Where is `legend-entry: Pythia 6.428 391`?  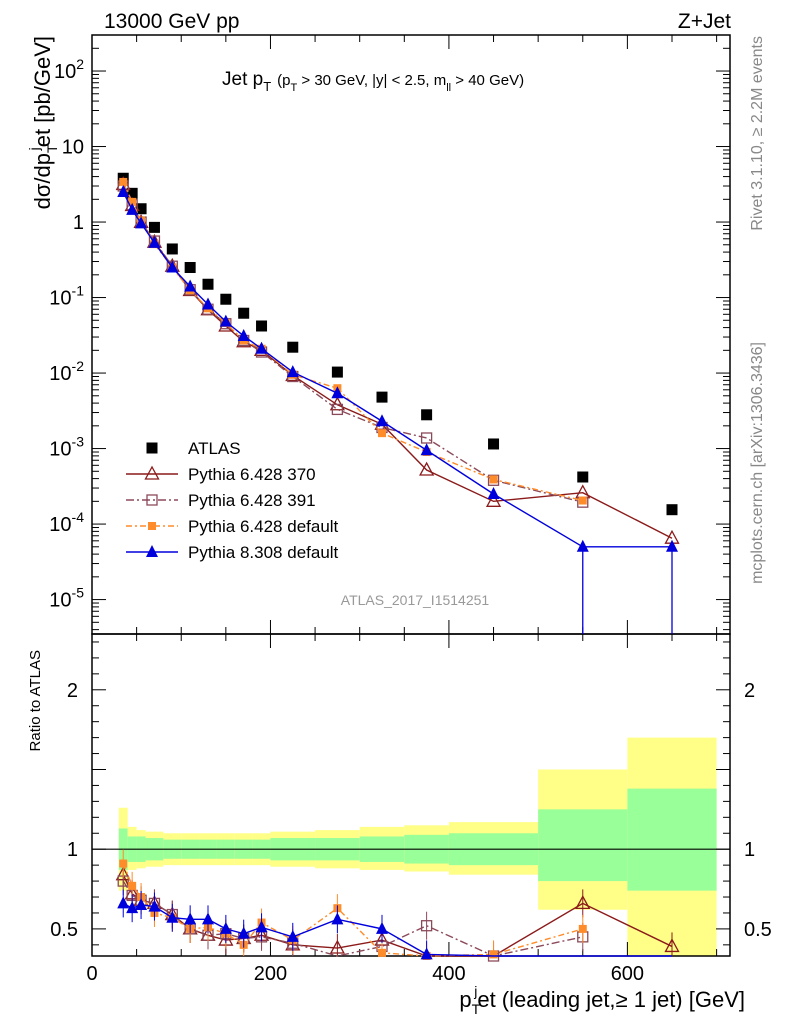 legend-entry: Pythia 6.428 391 is located at coordinates (221, 500).